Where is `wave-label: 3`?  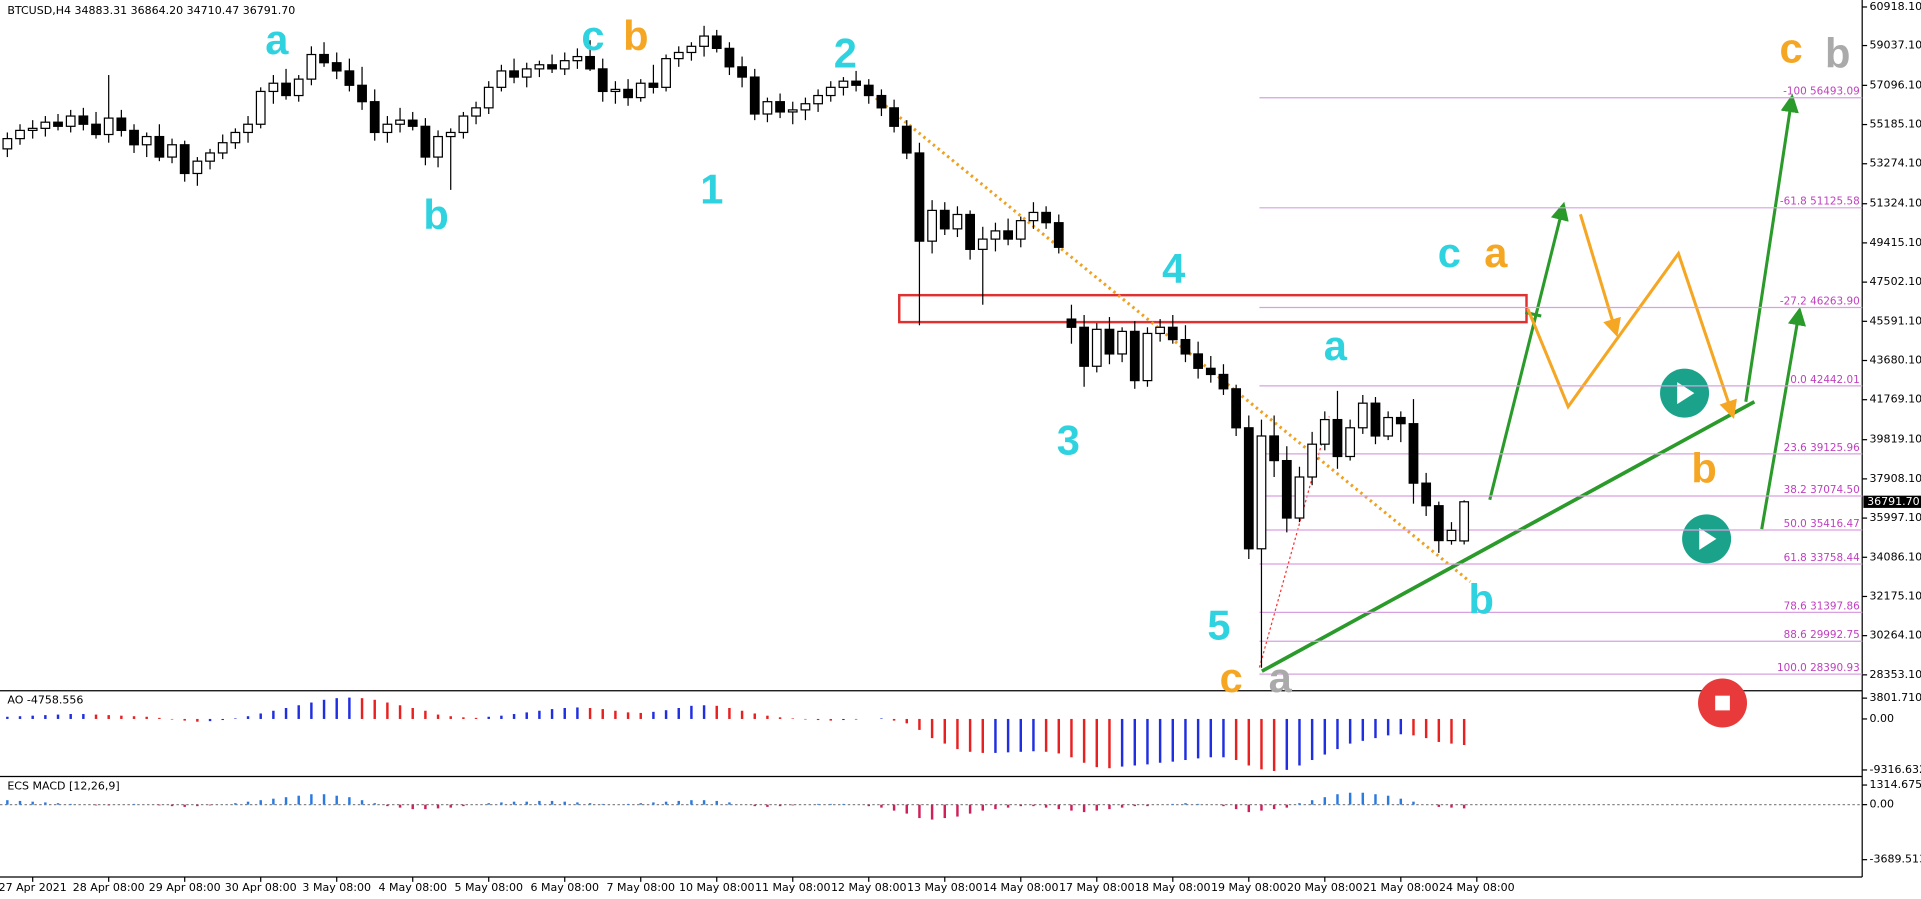
wave-label: 3 is located at coordinates (1068, 439).